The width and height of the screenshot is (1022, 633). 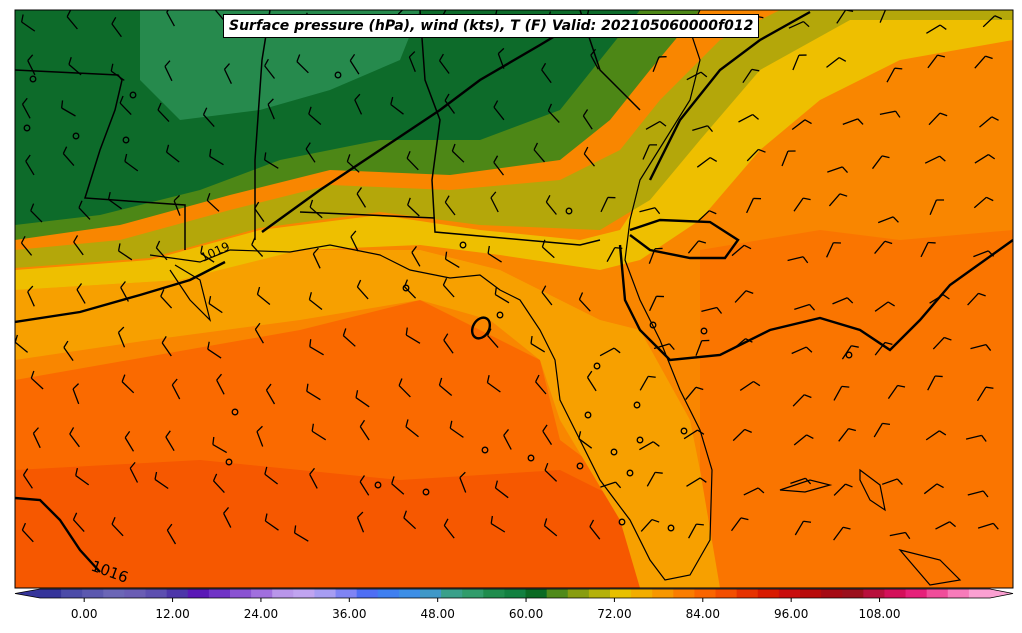 What do you see at coordinates (349, 614) in the screenshot?
I see `colorbar-tick-label: 36.00` at bounding box center [349, 614].